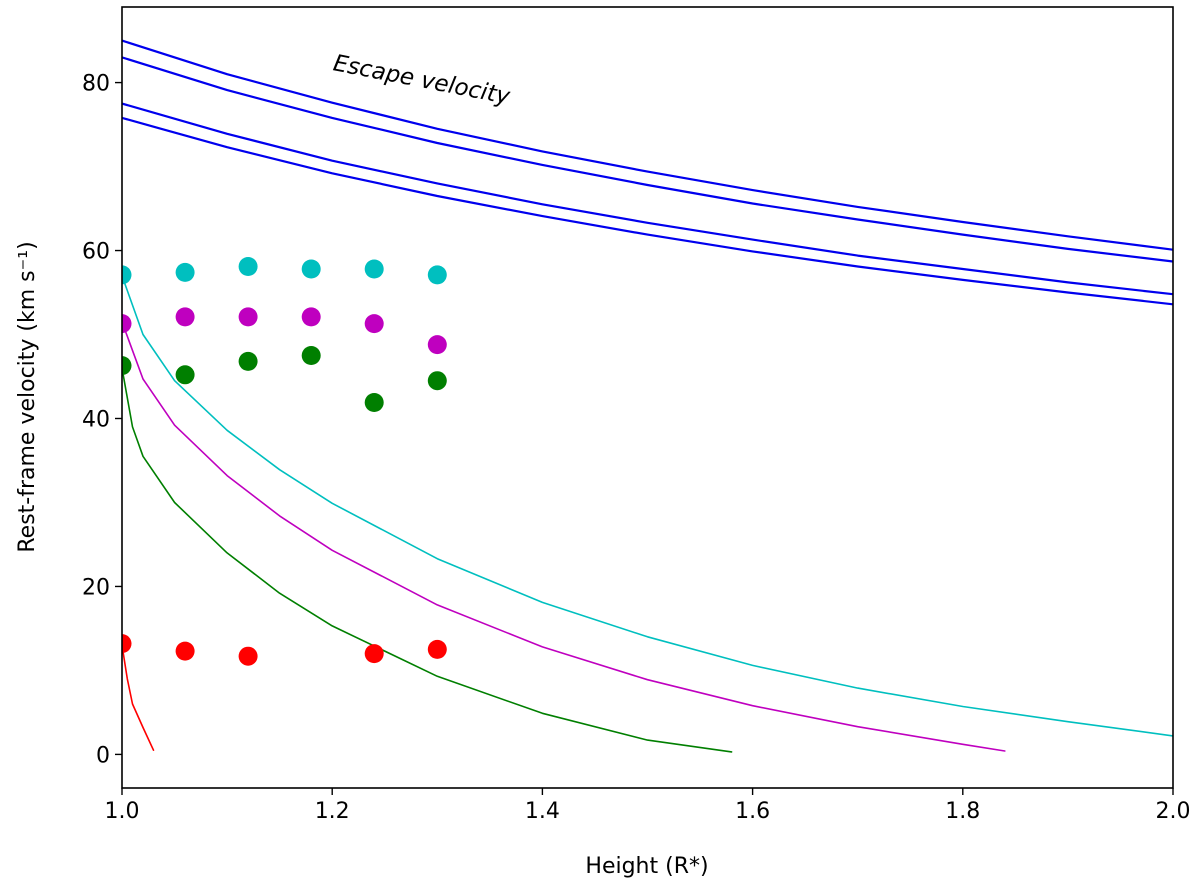 This screenshot has height=892, width=1200. Describe the element at coordinates (332, 811) in the screenshot. I see `x-tick-label-1.2: 1.2` at that location.